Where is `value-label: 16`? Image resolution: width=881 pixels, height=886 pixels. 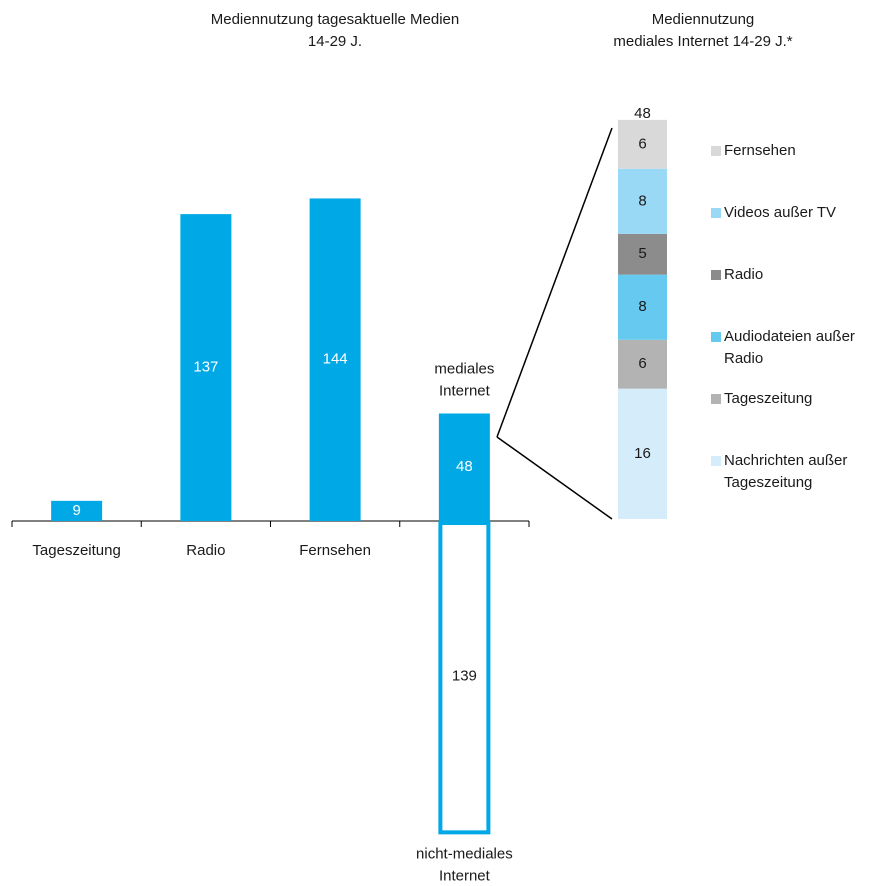
value-label: 16 is located at coordinates (642, 453).